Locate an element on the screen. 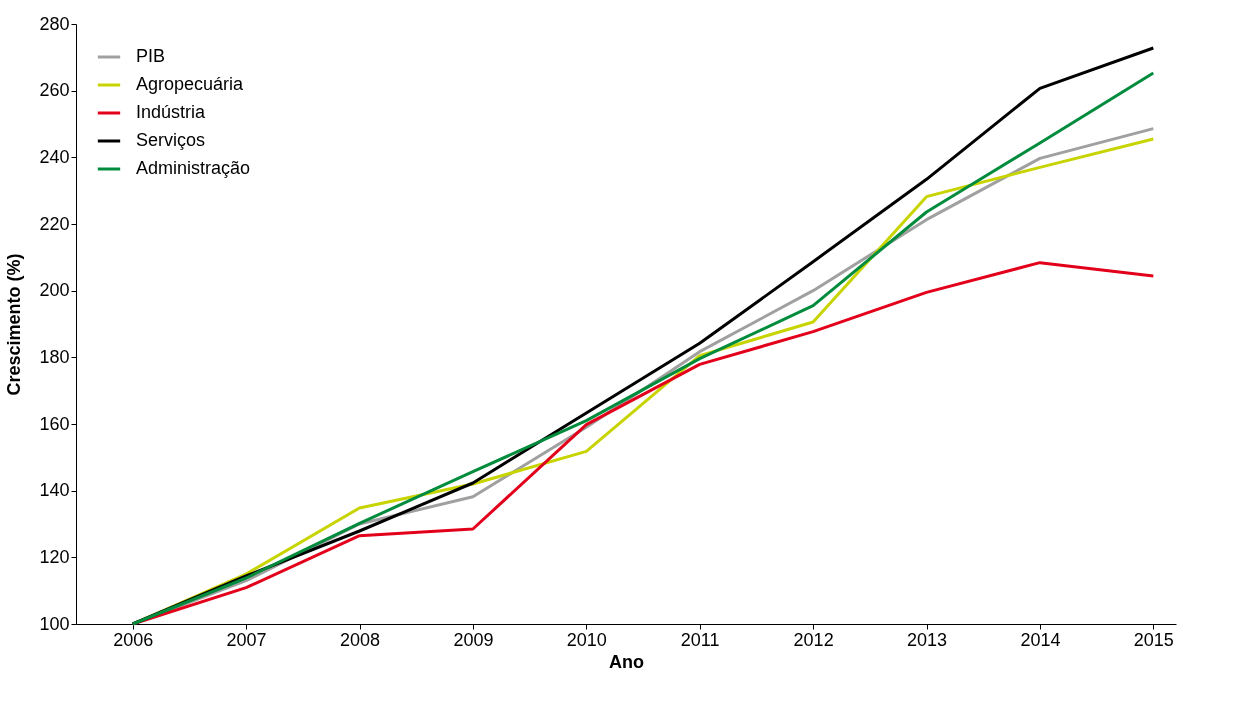 The height and width of the screenshot is (718, 1245). legend-label: Agropecuária is located at coordinates (190, 84).